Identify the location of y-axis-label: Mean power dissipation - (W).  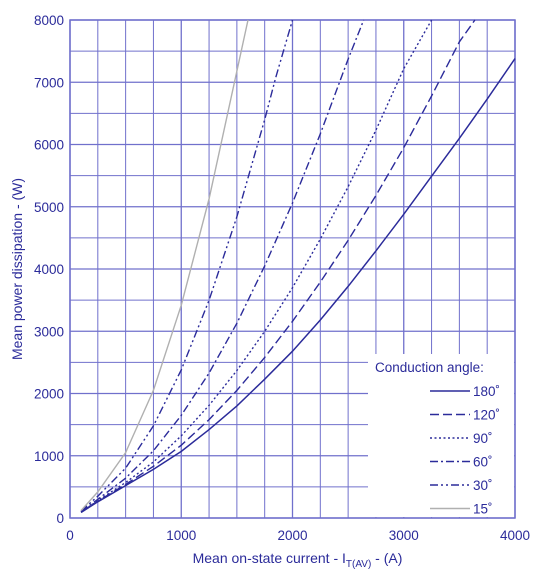
(17, 269).